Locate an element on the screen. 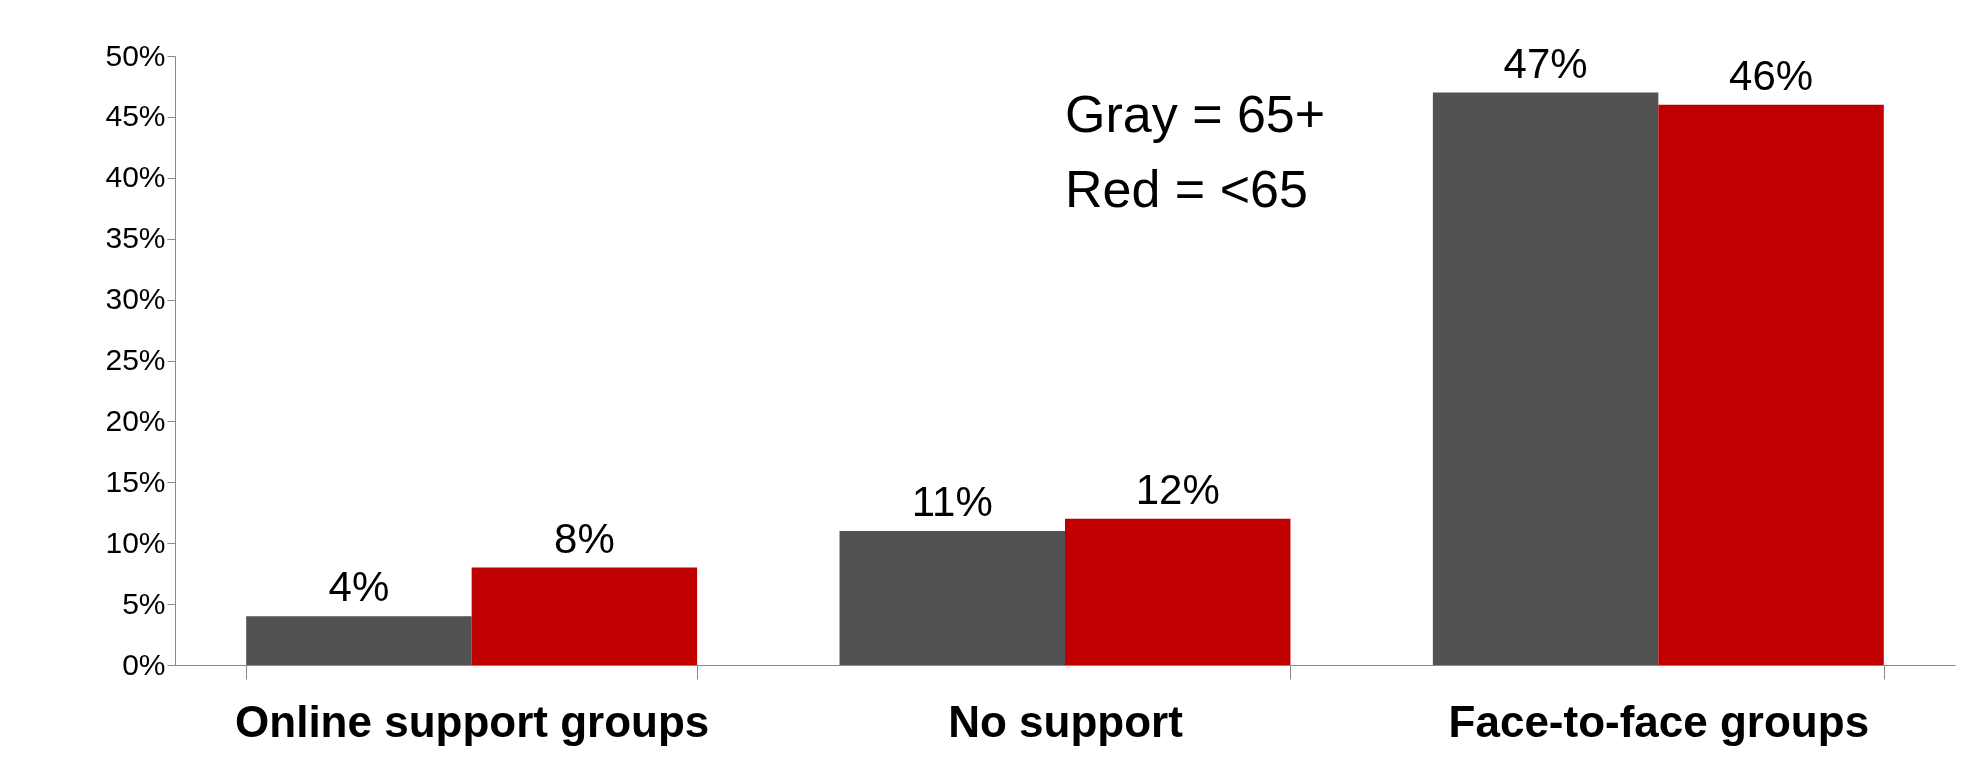 This screenshot has height=779, width=1963. y-tick-label: 30% is located at coordinates (135, 299).